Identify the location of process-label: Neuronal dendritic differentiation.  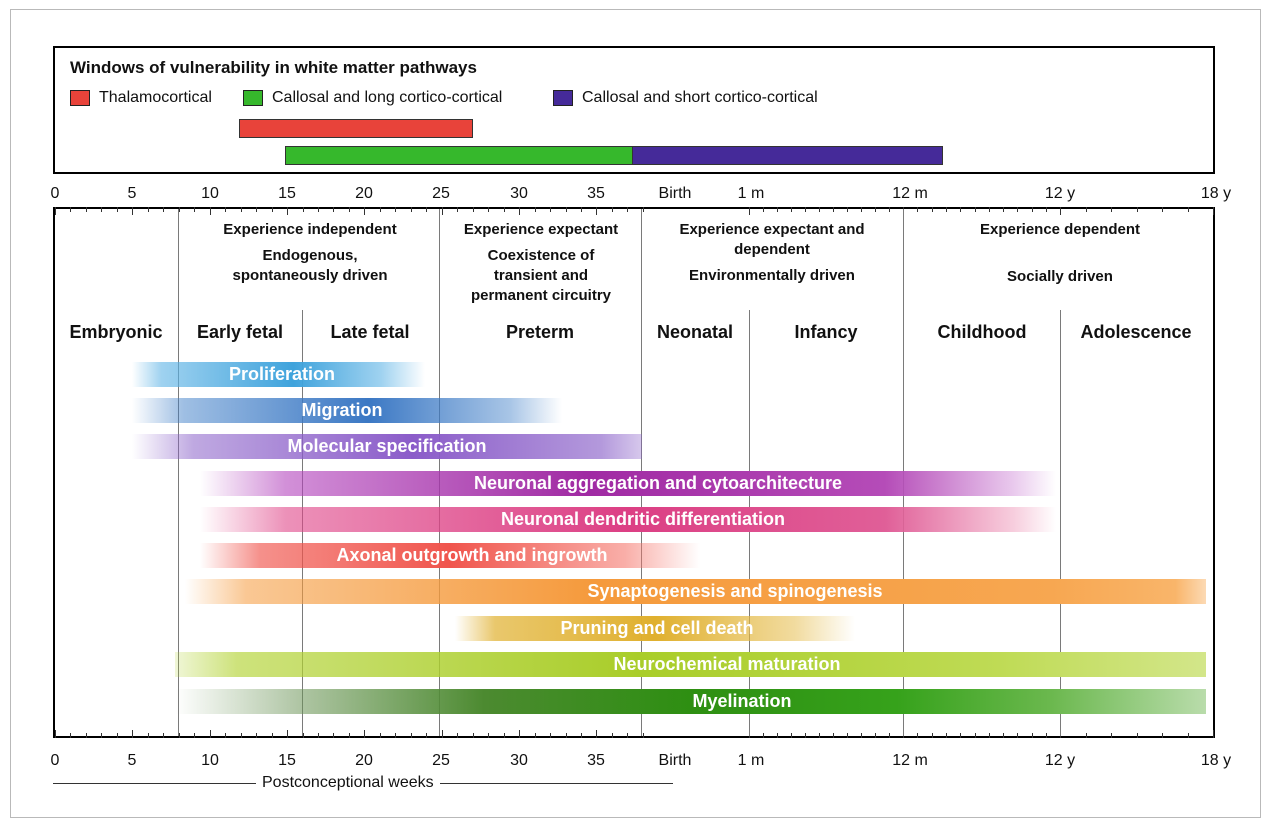
(643, 519).